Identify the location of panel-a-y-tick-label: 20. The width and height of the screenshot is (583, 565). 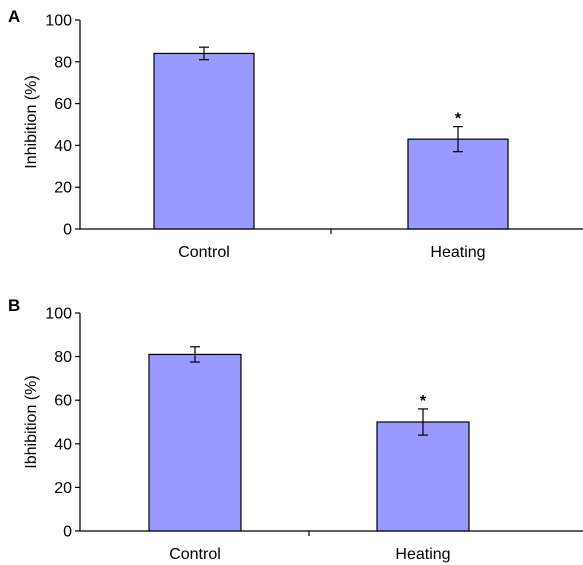
(63, 188).